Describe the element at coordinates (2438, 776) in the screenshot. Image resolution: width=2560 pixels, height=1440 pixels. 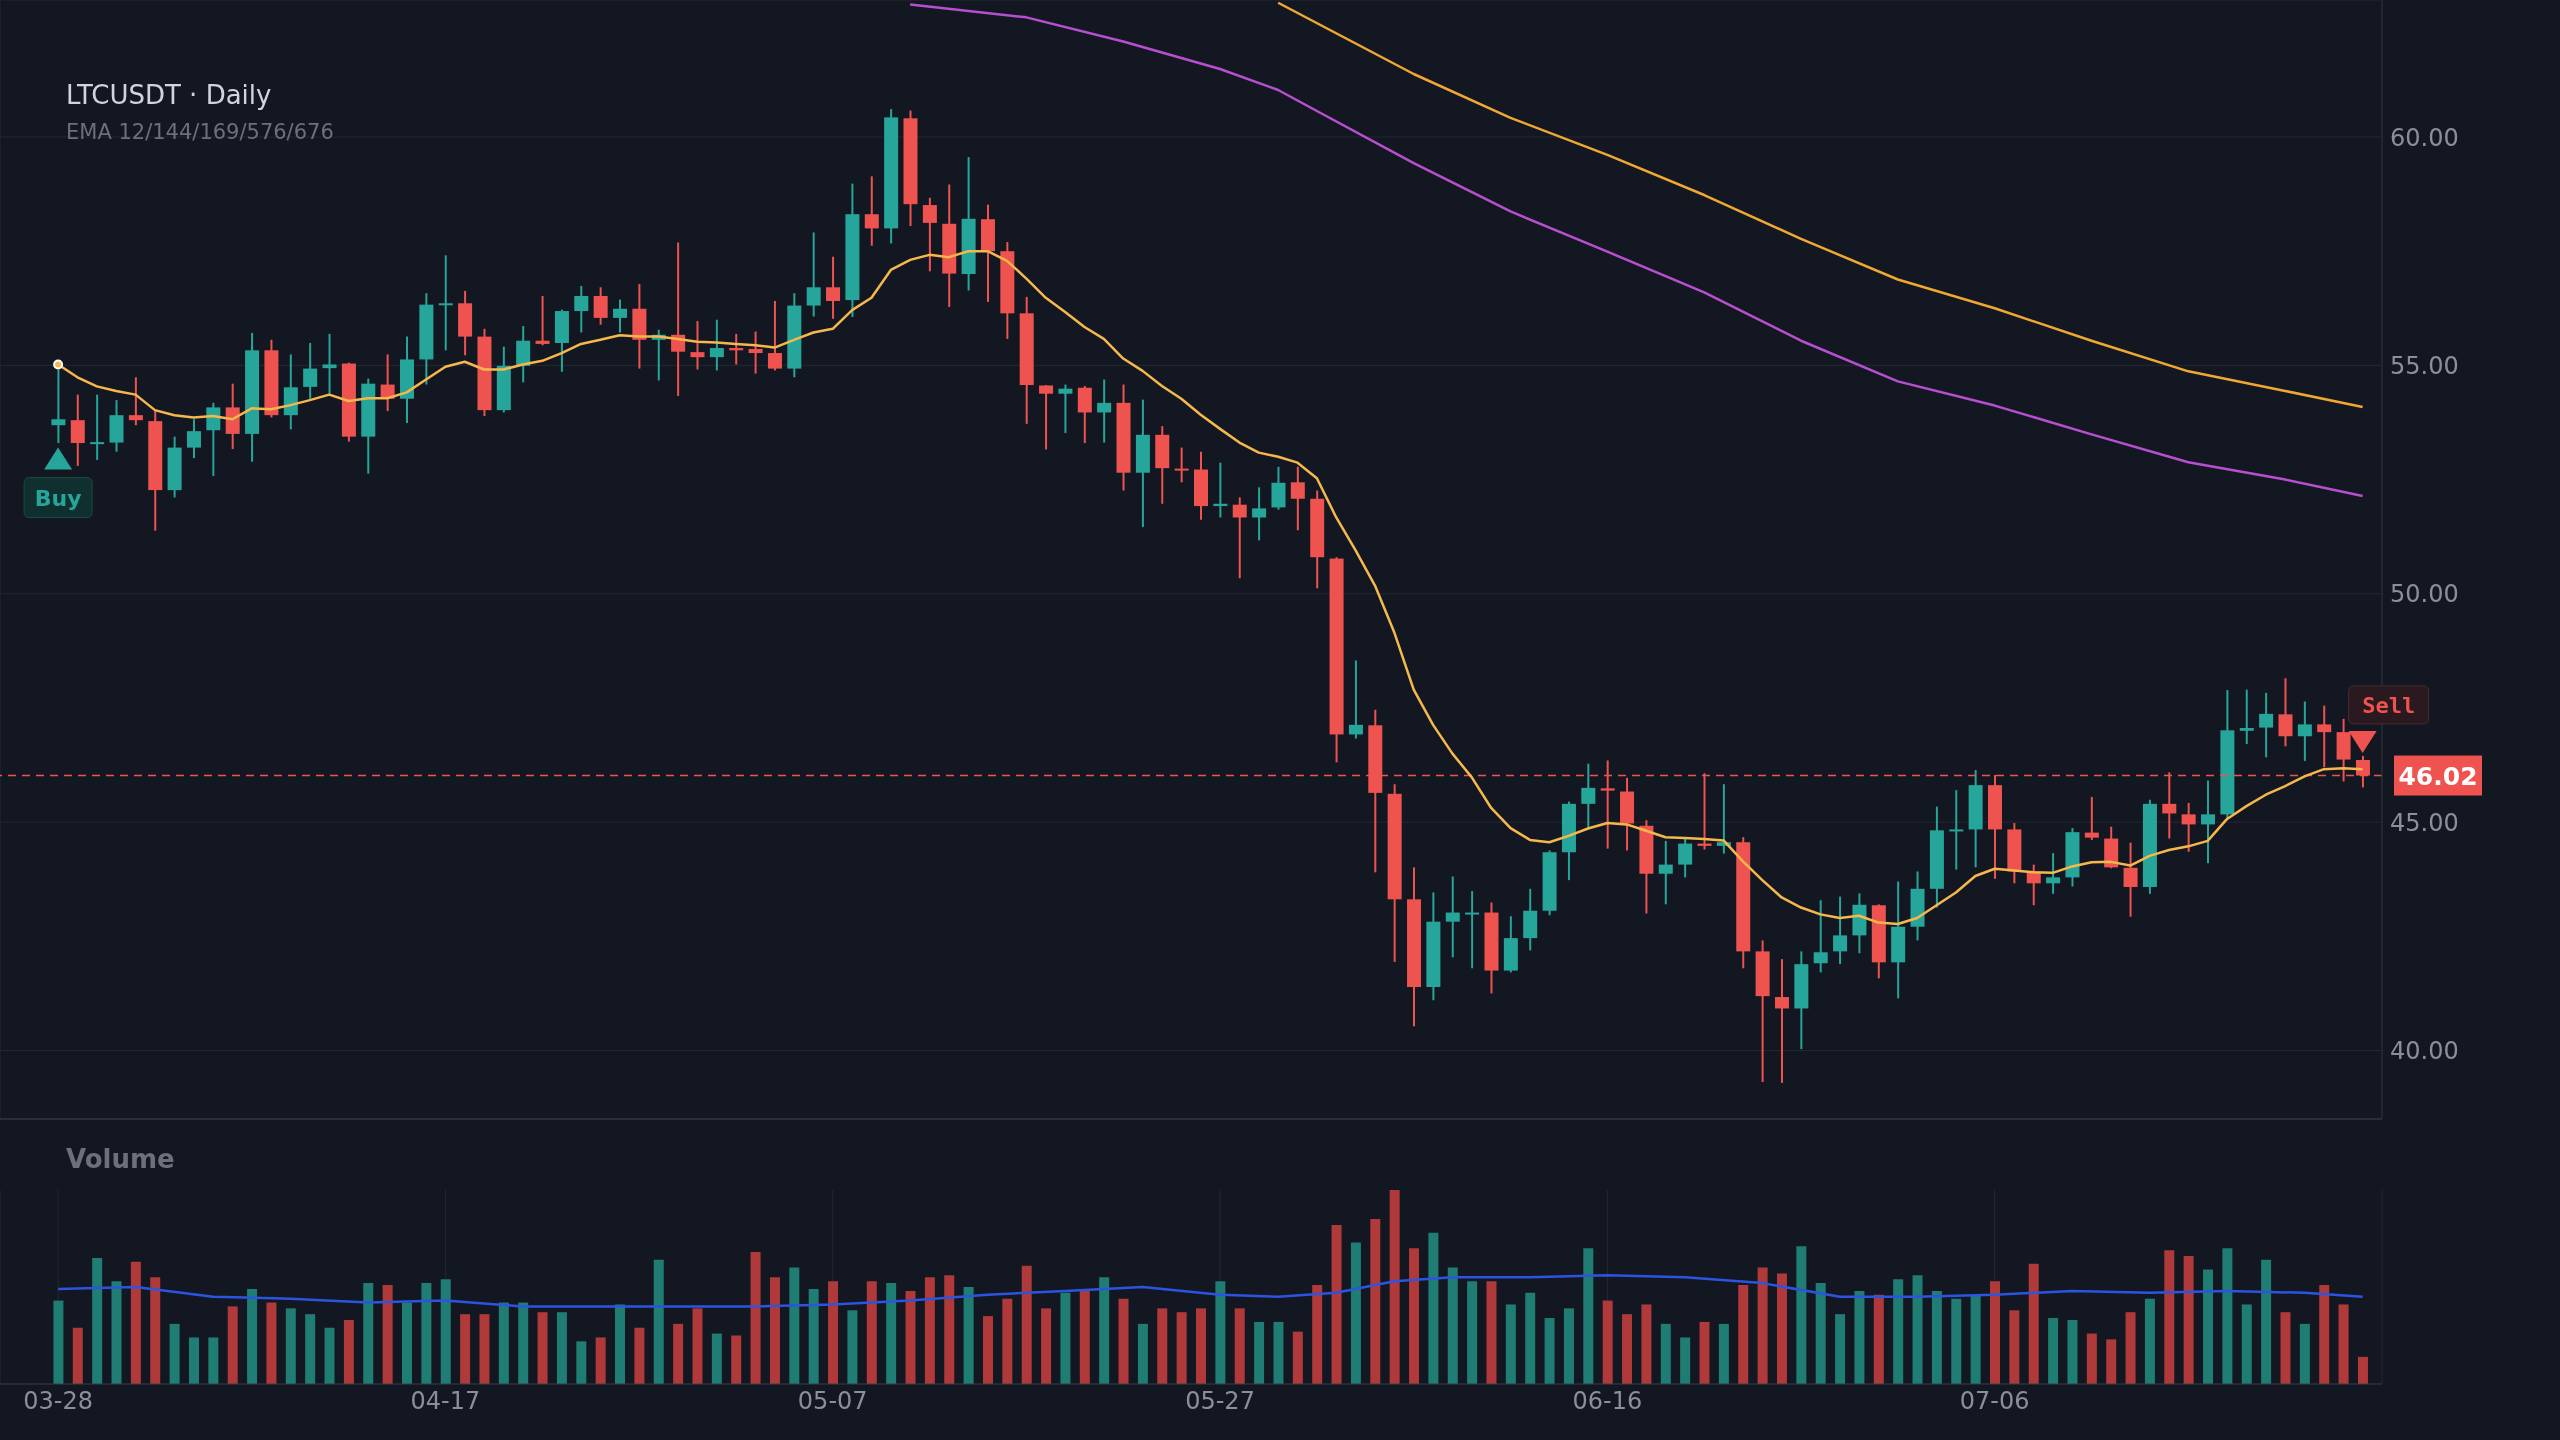
I see `ref-line-label: 46.02` at that location.